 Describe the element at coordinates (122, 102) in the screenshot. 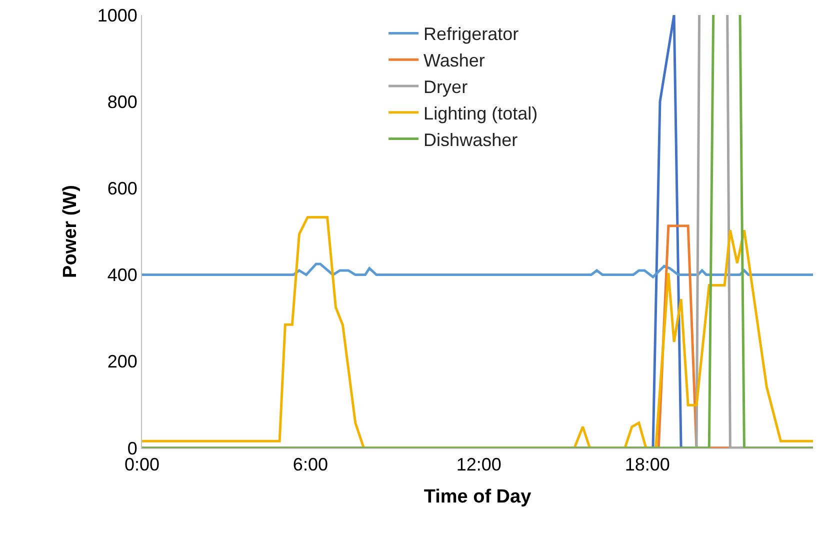

I see `y-tick-label: 800` at that location.